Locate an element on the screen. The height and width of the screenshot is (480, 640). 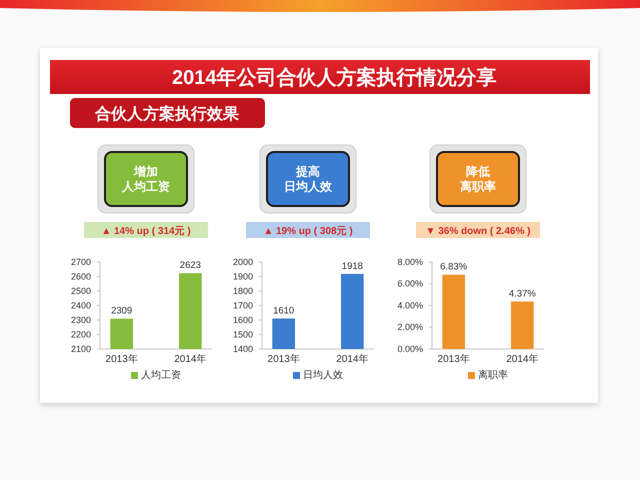
y-tick-label: 1400 is located at coordinates (242, 349).